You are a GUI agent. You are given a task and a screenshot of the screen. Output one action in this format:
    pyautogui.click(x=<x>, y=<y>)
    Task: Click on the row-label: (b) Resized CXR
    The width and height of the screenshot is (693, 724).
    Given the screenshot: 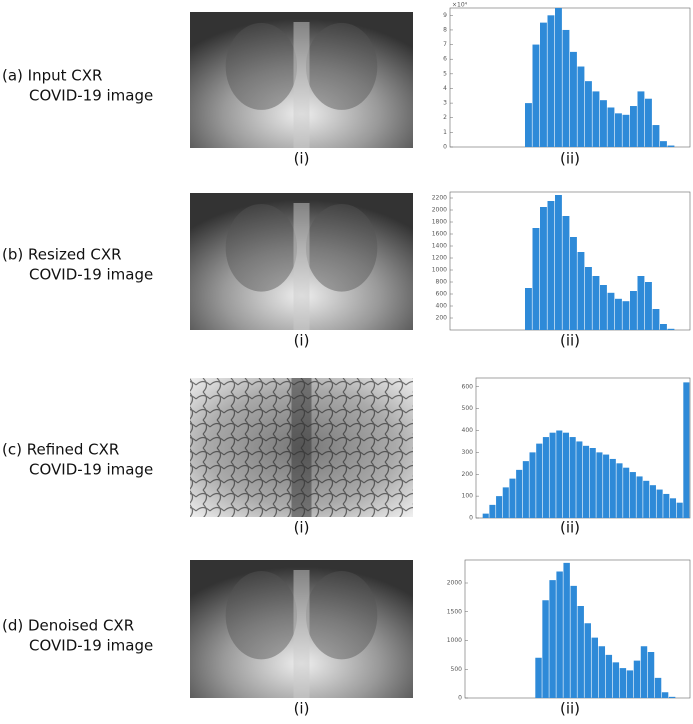 What is the action you would take?
    pyautogui.click(x=62, y=255)
    